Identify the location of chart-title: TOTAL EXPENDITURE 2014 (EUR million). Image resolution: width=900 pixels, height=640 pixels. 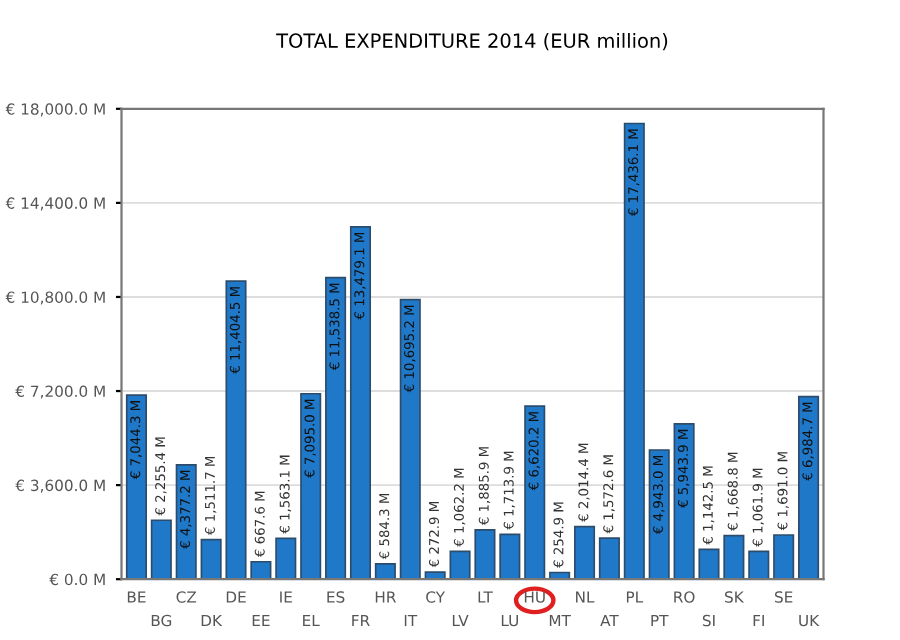
(472, 41).